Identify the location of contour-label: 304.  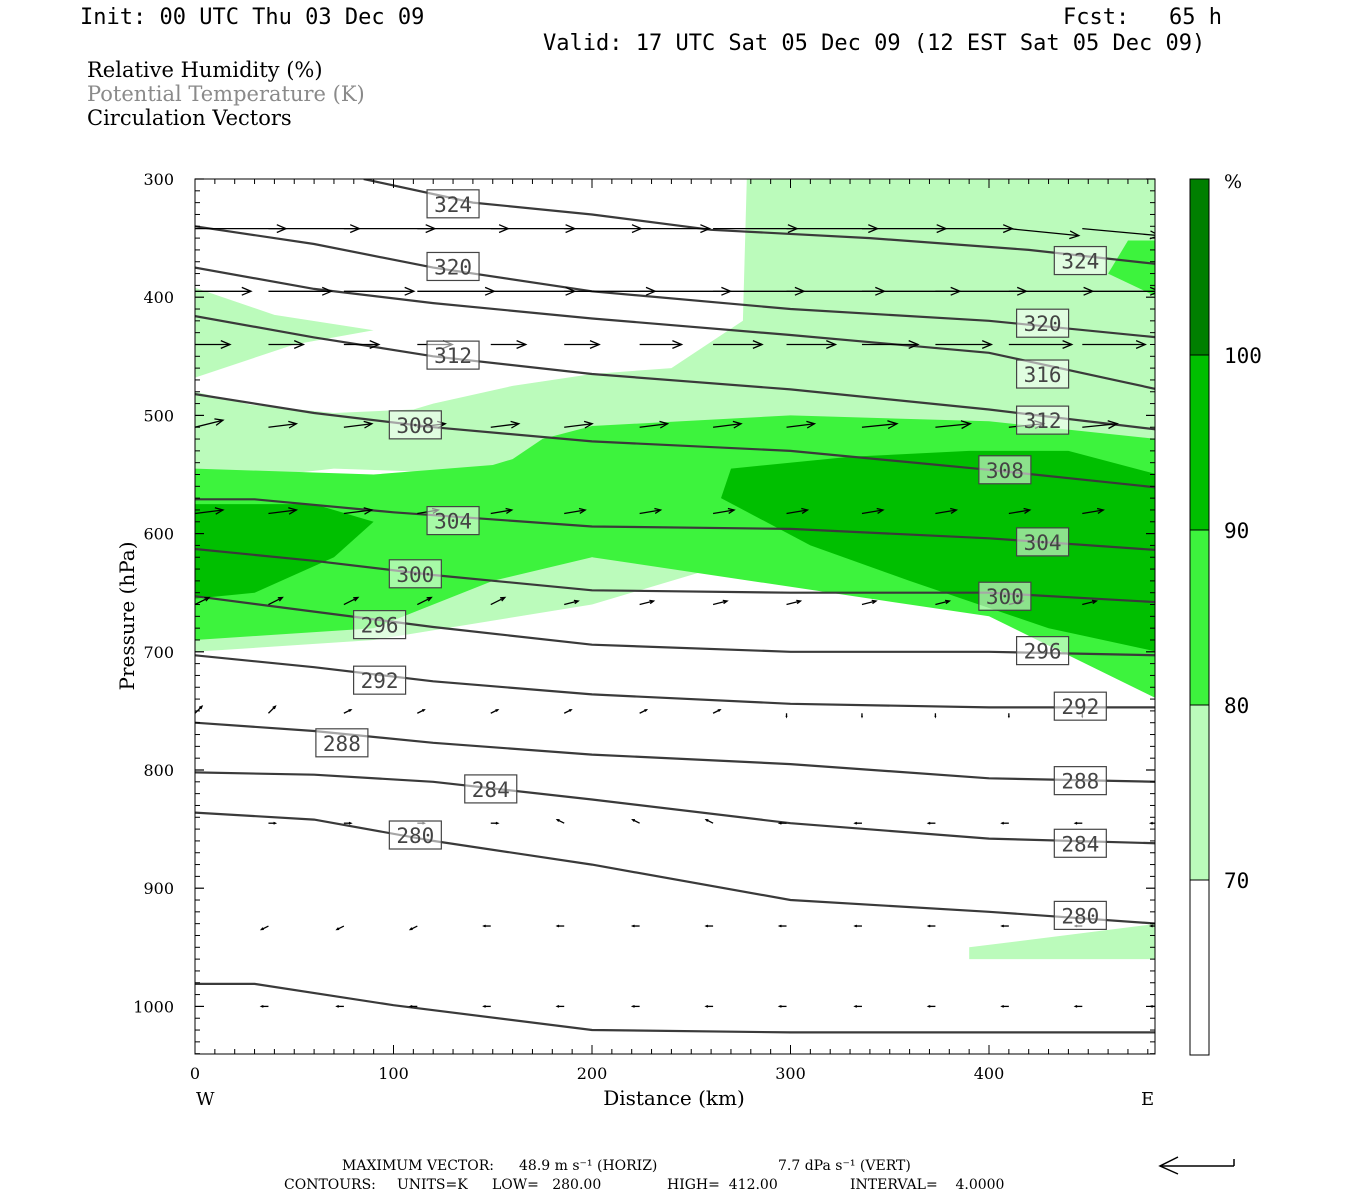
(1042, 542).